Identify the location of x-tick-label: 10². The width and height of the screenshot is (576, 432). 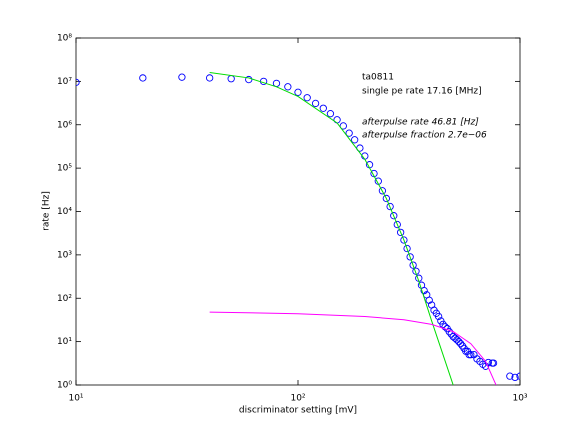
(297, 399).